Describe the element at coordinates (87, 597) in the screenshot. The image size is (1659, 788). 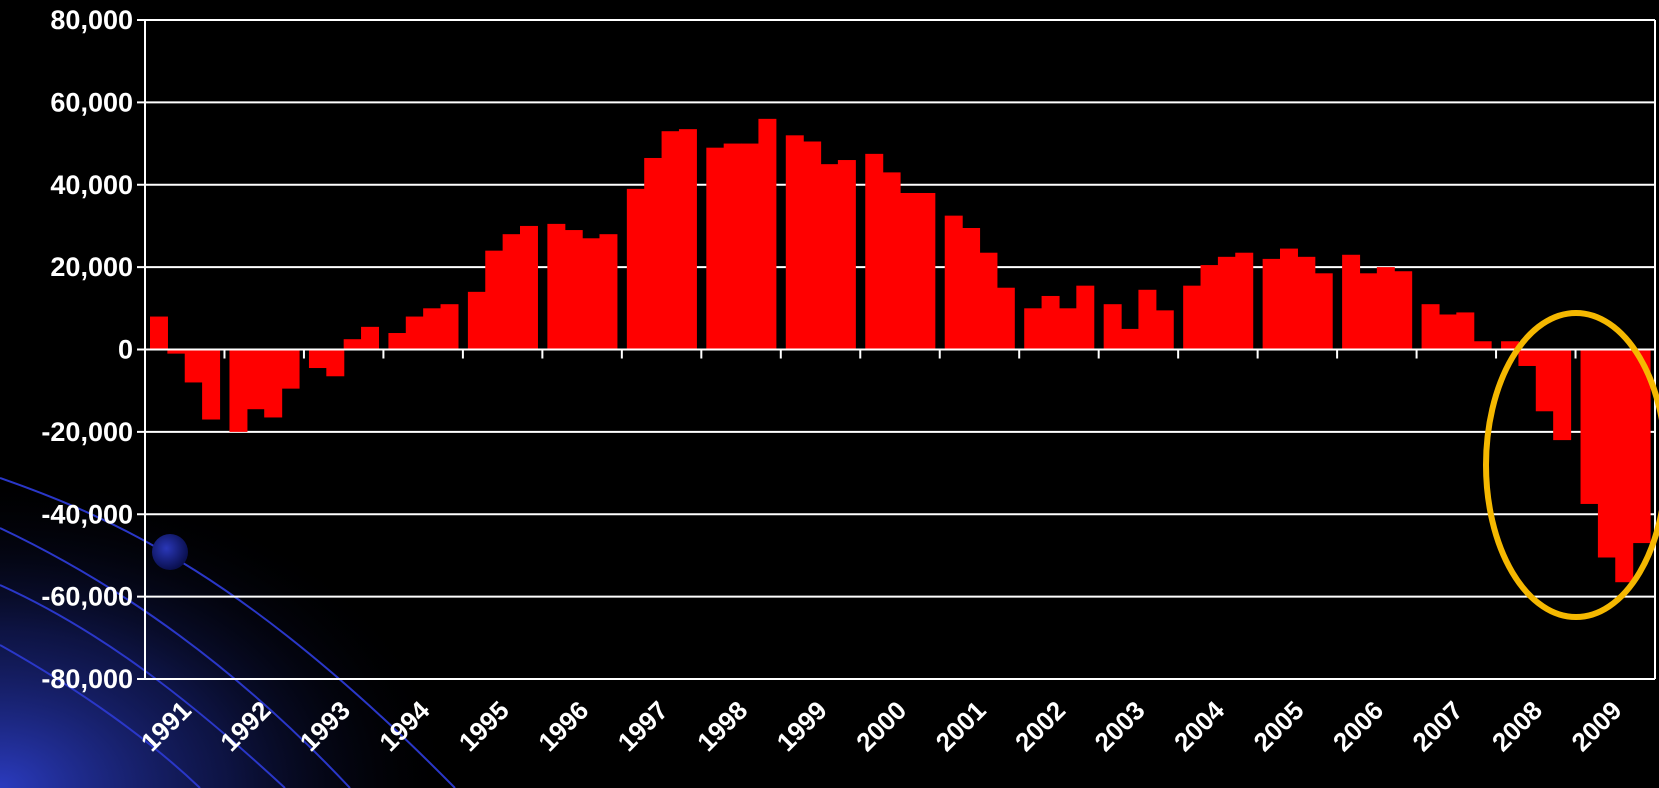
I see `y-tick-label: -60,000` at that location.